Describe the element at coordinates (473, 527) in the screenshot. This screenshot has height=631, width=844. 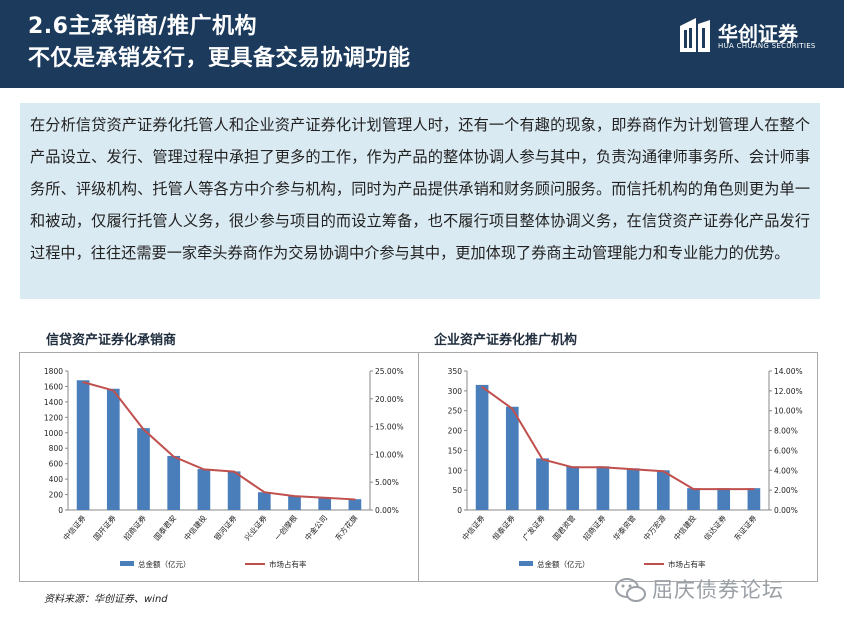
I see `chart2-x-tick-label: 中信证券` at that location.